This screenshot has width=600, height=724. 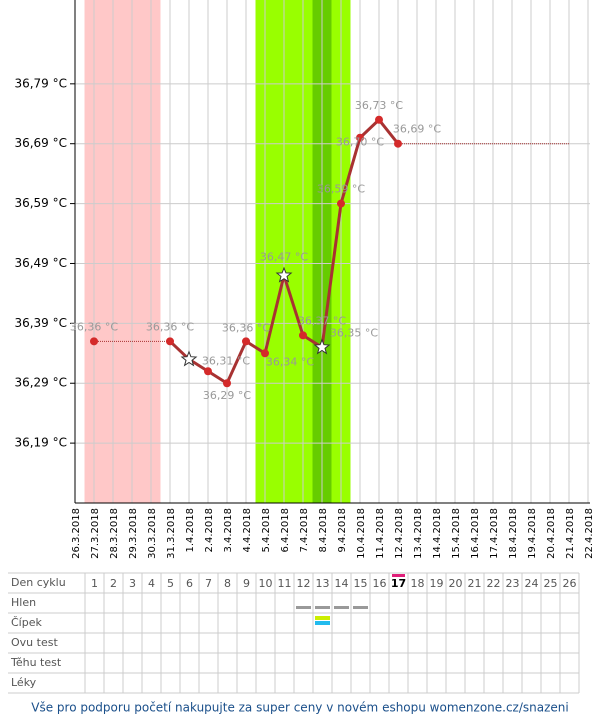 What do you see at coordinates (513, 533) in the screenshot?
I see `x-tick-label: 18.4.2018` at bounding box center [513, 533].